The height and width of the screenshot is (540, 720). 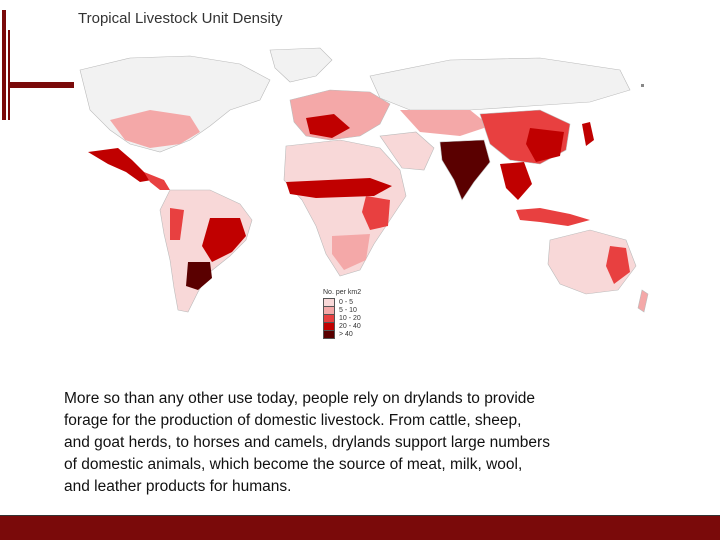 I want to click on north-asia, so click(x=500, y=84).